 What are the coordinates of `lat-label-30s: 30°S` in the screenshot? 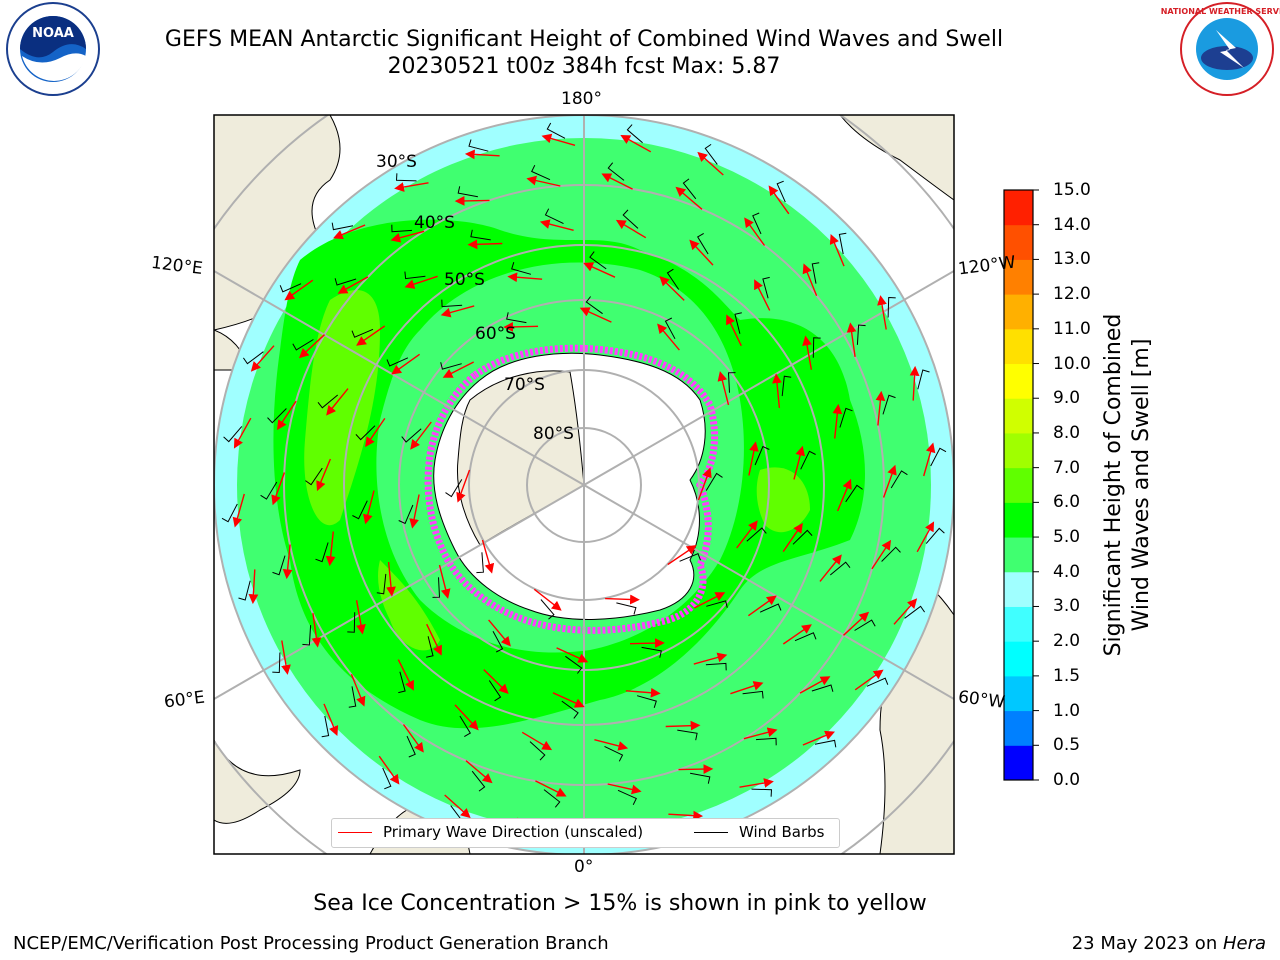 It's located at (396, 162).